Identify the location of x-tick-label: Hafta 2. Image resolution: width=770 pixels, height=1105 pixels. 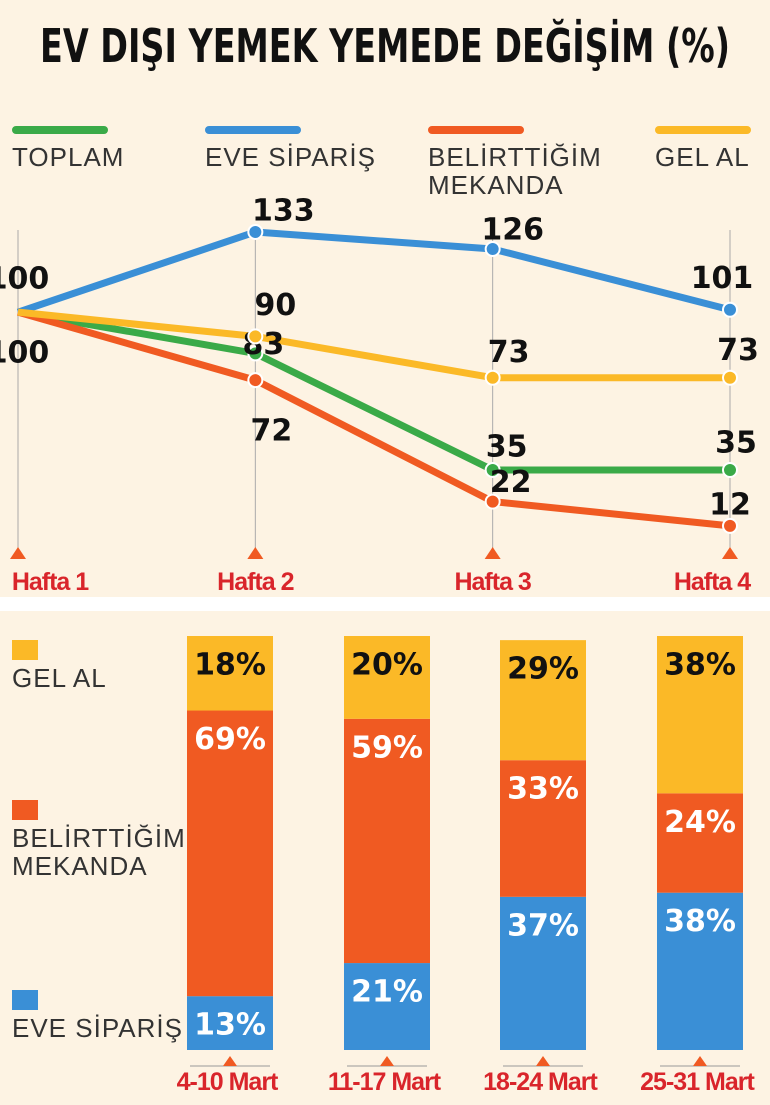
(255, 582).